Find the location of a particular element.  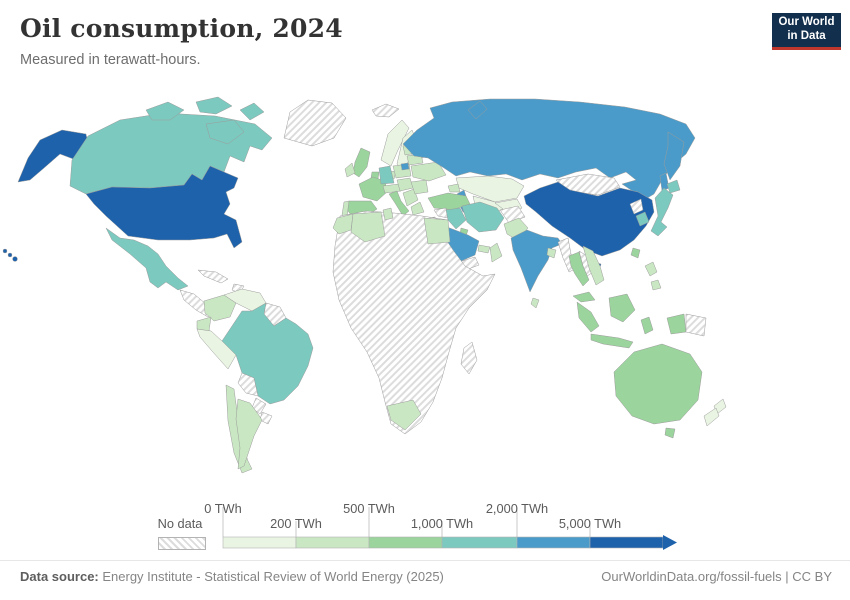

country-vietnam is located at coordinates (593, 265).